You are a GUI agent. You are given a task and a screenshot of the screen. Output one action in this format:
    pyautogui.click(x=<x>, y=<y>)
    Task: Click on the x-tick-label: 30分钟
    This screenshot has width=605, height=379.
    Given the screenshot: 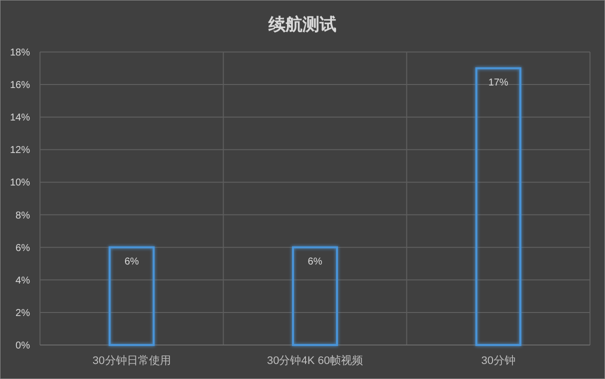 What is the action you would take?
    pyautogui.click(x=498, y=361)
    